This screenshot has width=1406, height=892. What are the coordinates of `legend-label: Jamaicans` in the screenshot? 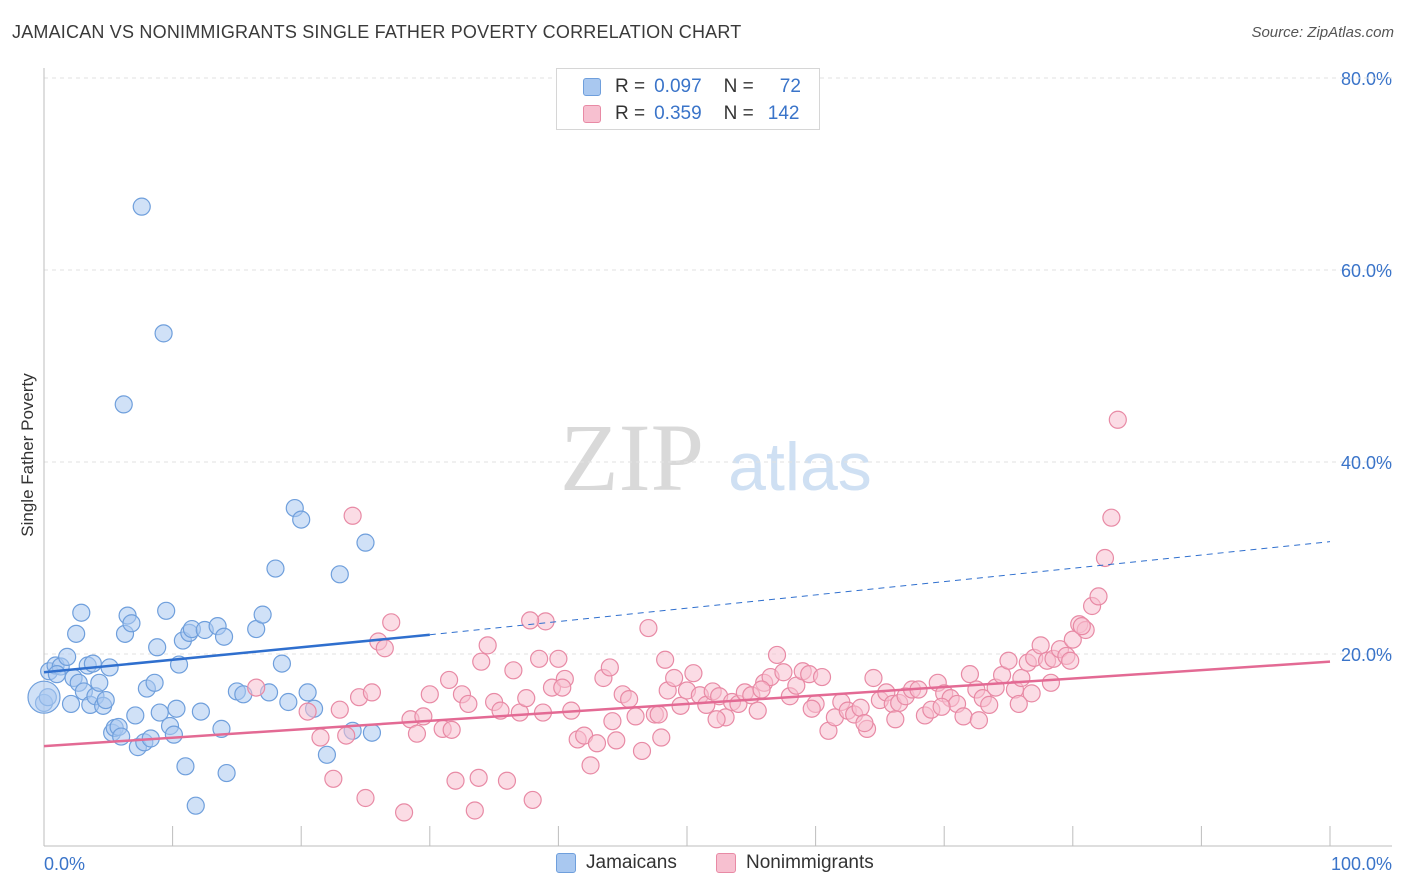 It's located at (631, 862).